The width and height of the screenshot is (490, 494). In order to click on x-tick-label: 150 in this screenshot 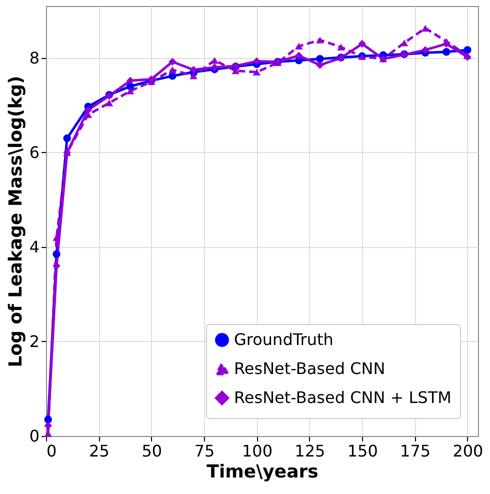, I will do `click(362, 451)`.